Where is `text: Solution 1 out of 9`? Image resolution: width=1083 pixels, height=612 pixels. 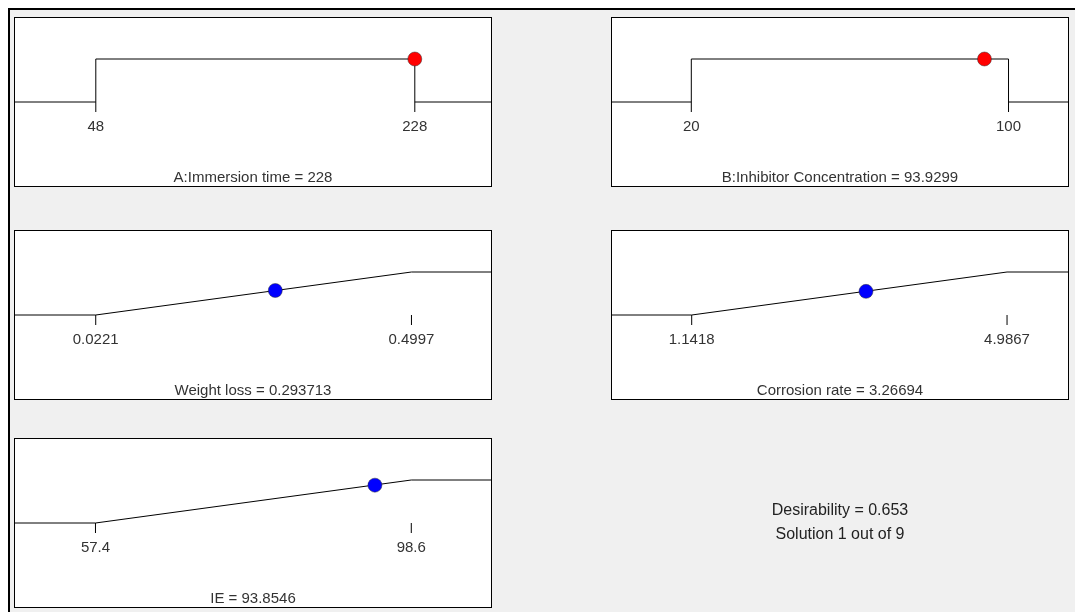 text: Solution 1 out of 9 is located at coordinates (840, 534).